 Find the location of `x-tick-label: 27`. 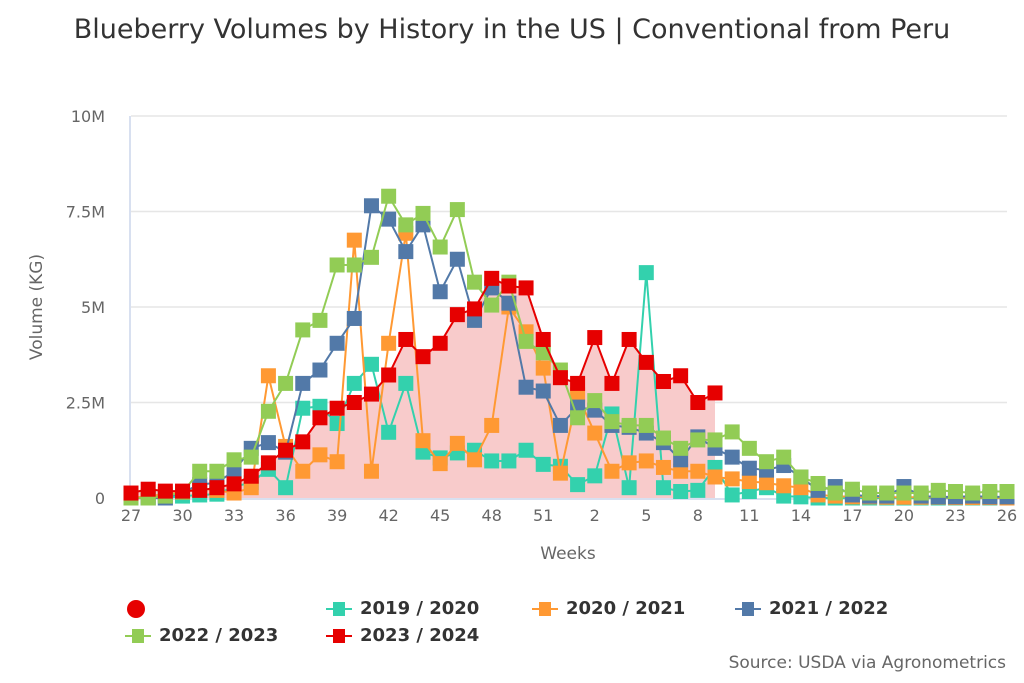

x-tick-label: 27 is located at coordinates (131, 515).